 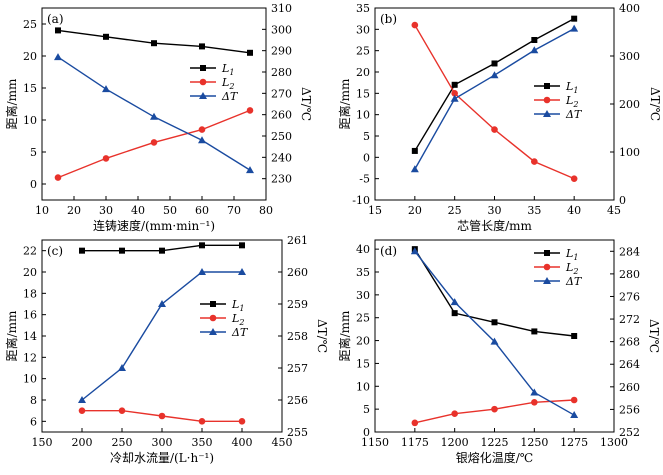 What do you see at coordinates (629, 152) in the screenshot?
I see `y2-tick-label: 100` at bounding box center [629, 152].